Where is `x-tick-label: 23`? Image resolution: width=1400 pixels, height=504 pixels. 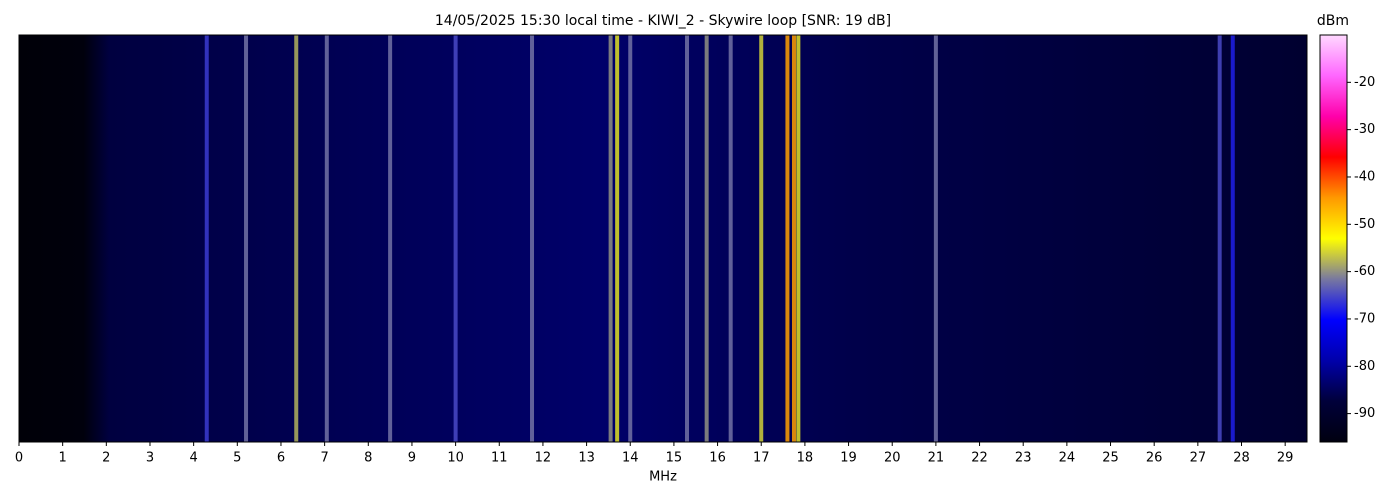 x-tick-label: 23 is located at coordinates (1023, 458).